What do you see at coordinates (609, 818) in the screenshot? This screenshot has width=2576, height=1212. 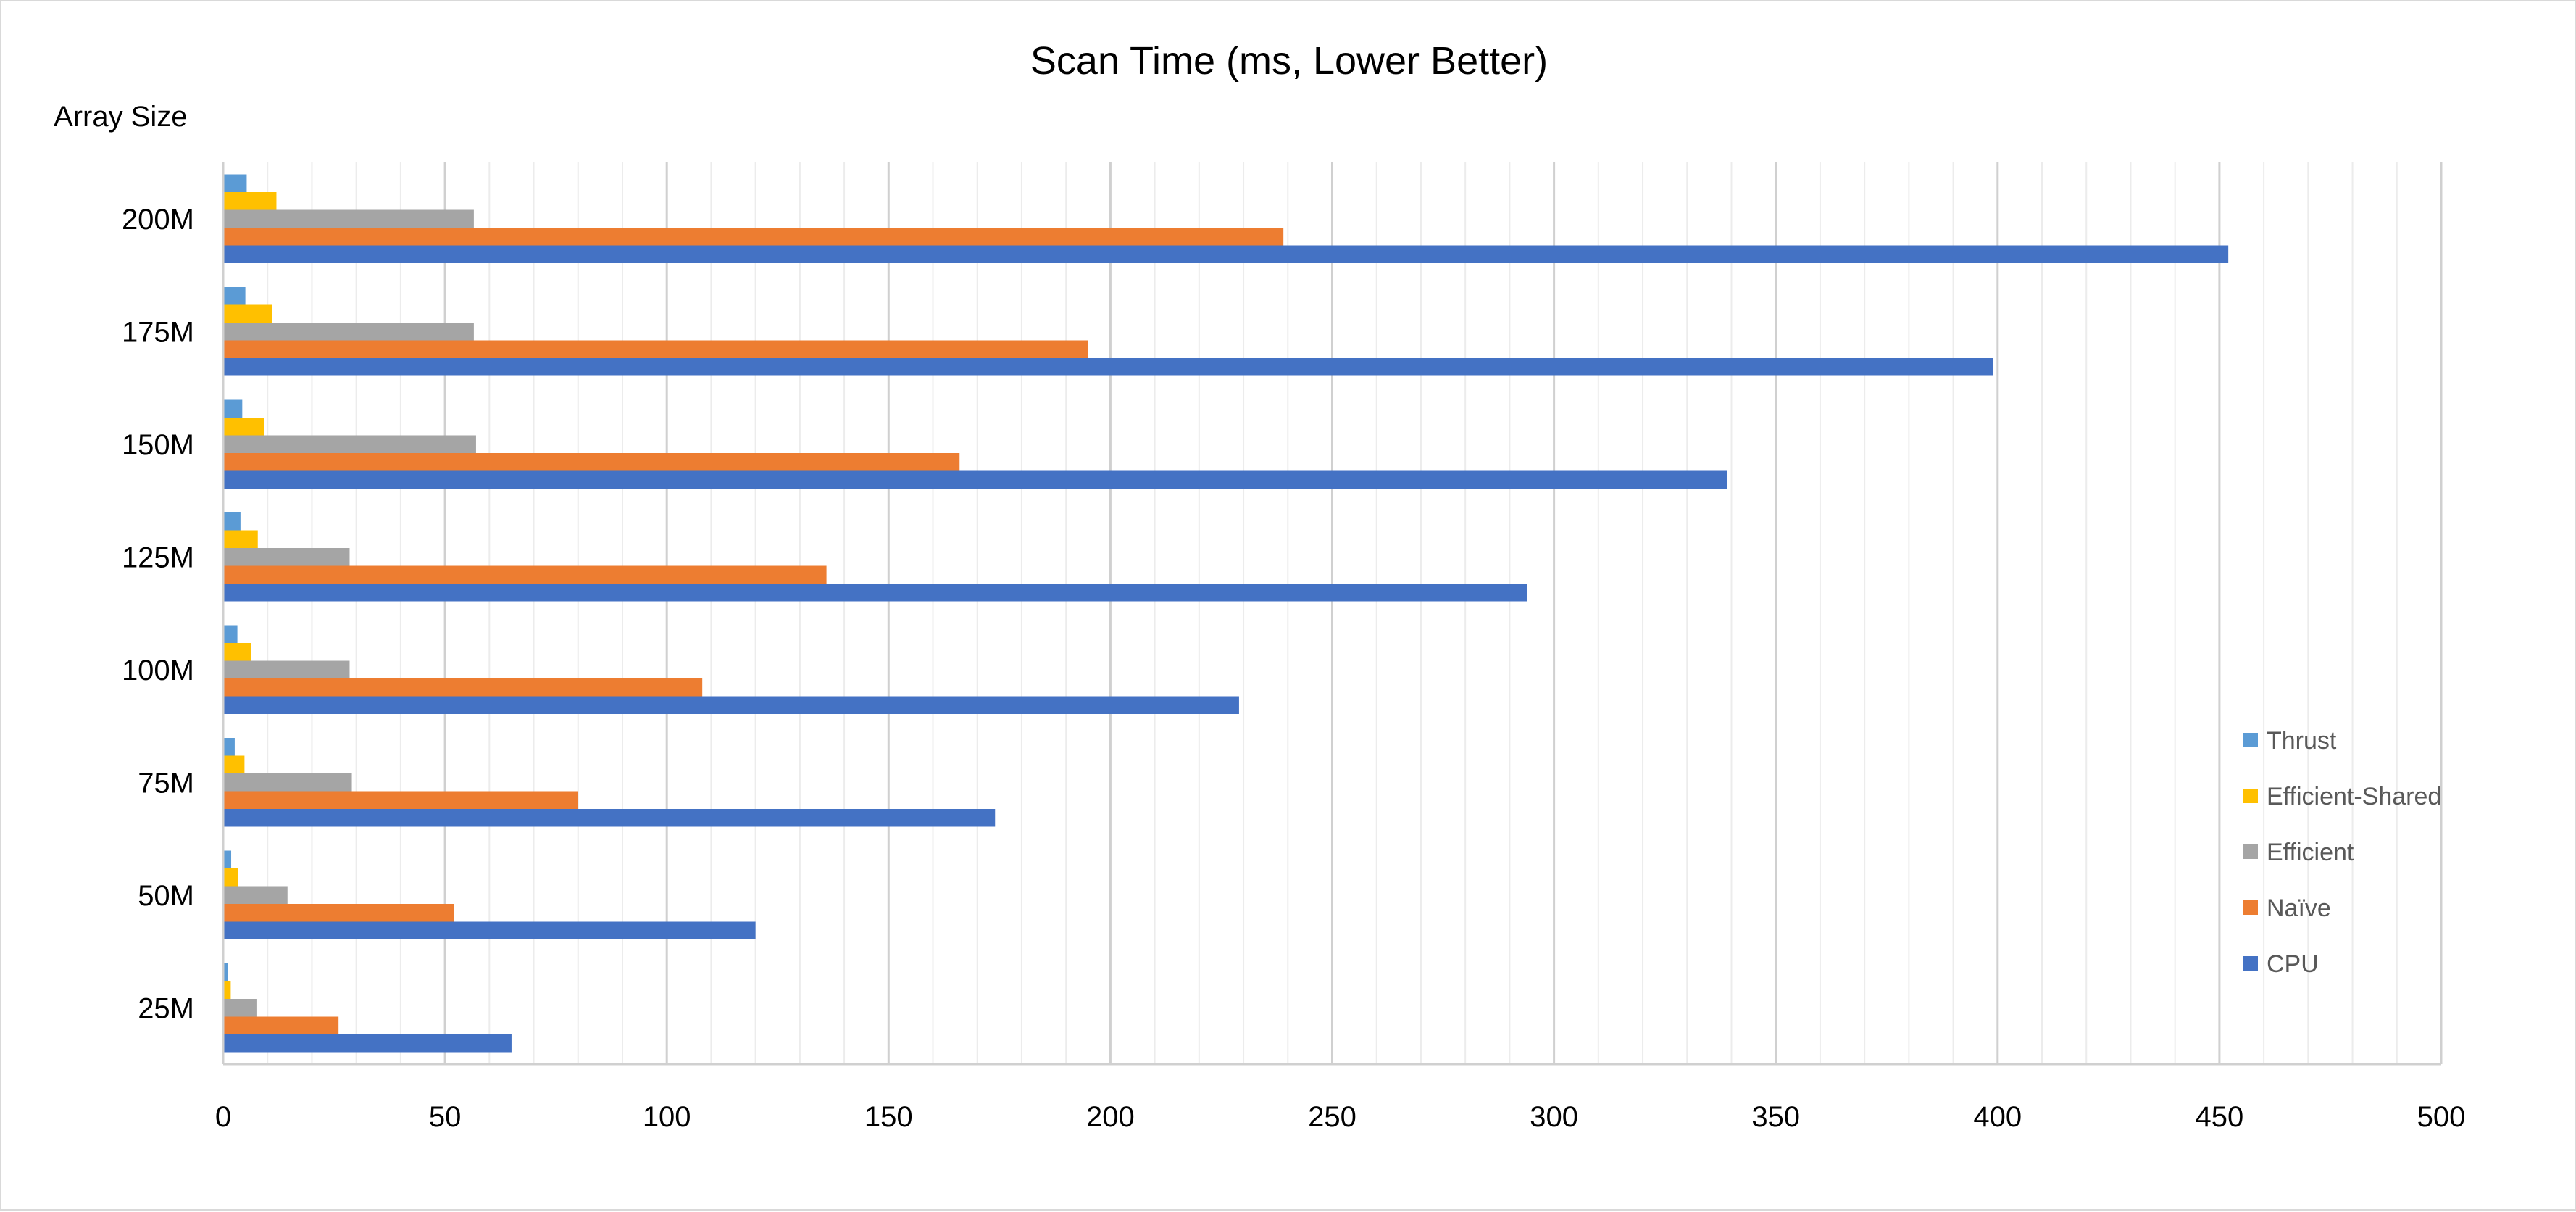 I see `bar-cpu-75m` at bounding box center [609, 818].